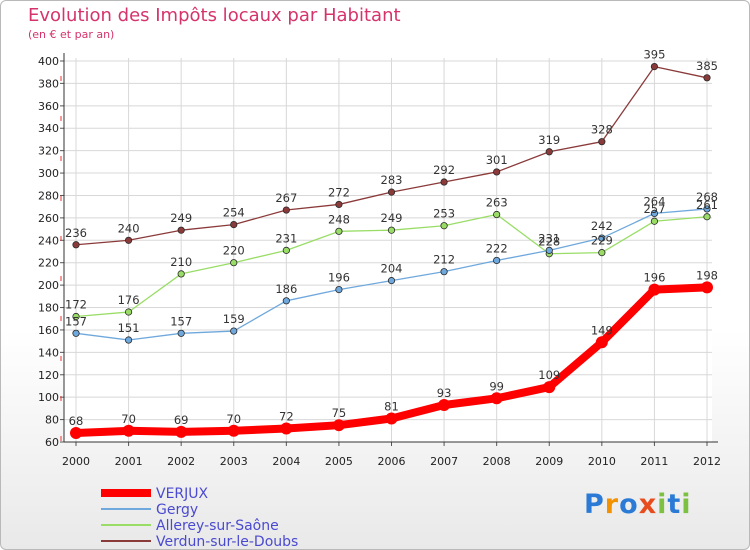 The height and width of the screenshot is (550, 750). I want to click on data-label-verdun-sur-le-doubs: 236, so click(76, 233).